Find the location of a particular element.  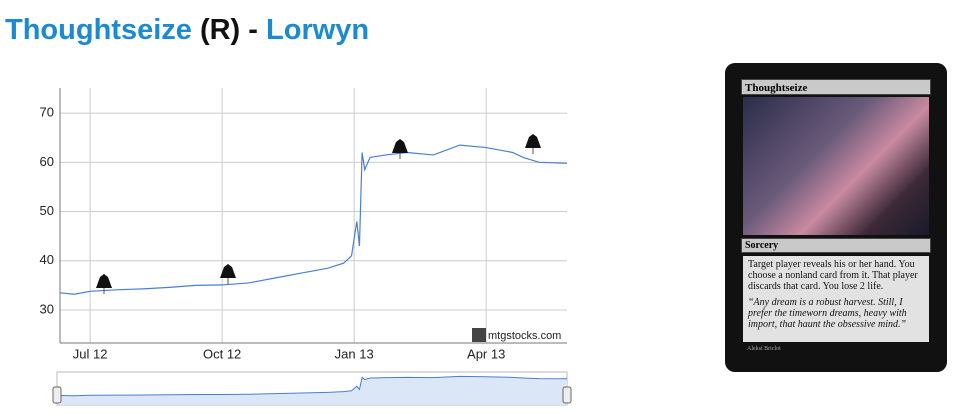

card-type: Sorcery is located at coordinates (836, 245).